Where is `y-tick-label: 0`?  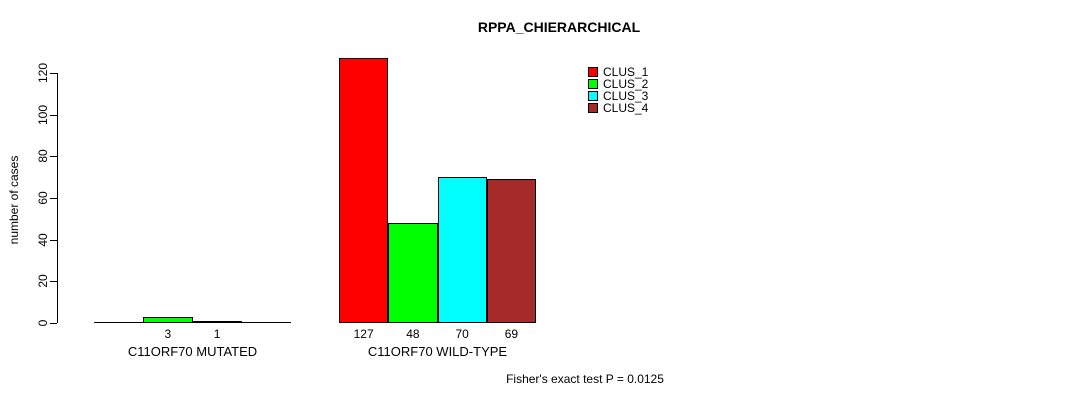
y-tick-label: 0 is located at coordinates (43, 323).